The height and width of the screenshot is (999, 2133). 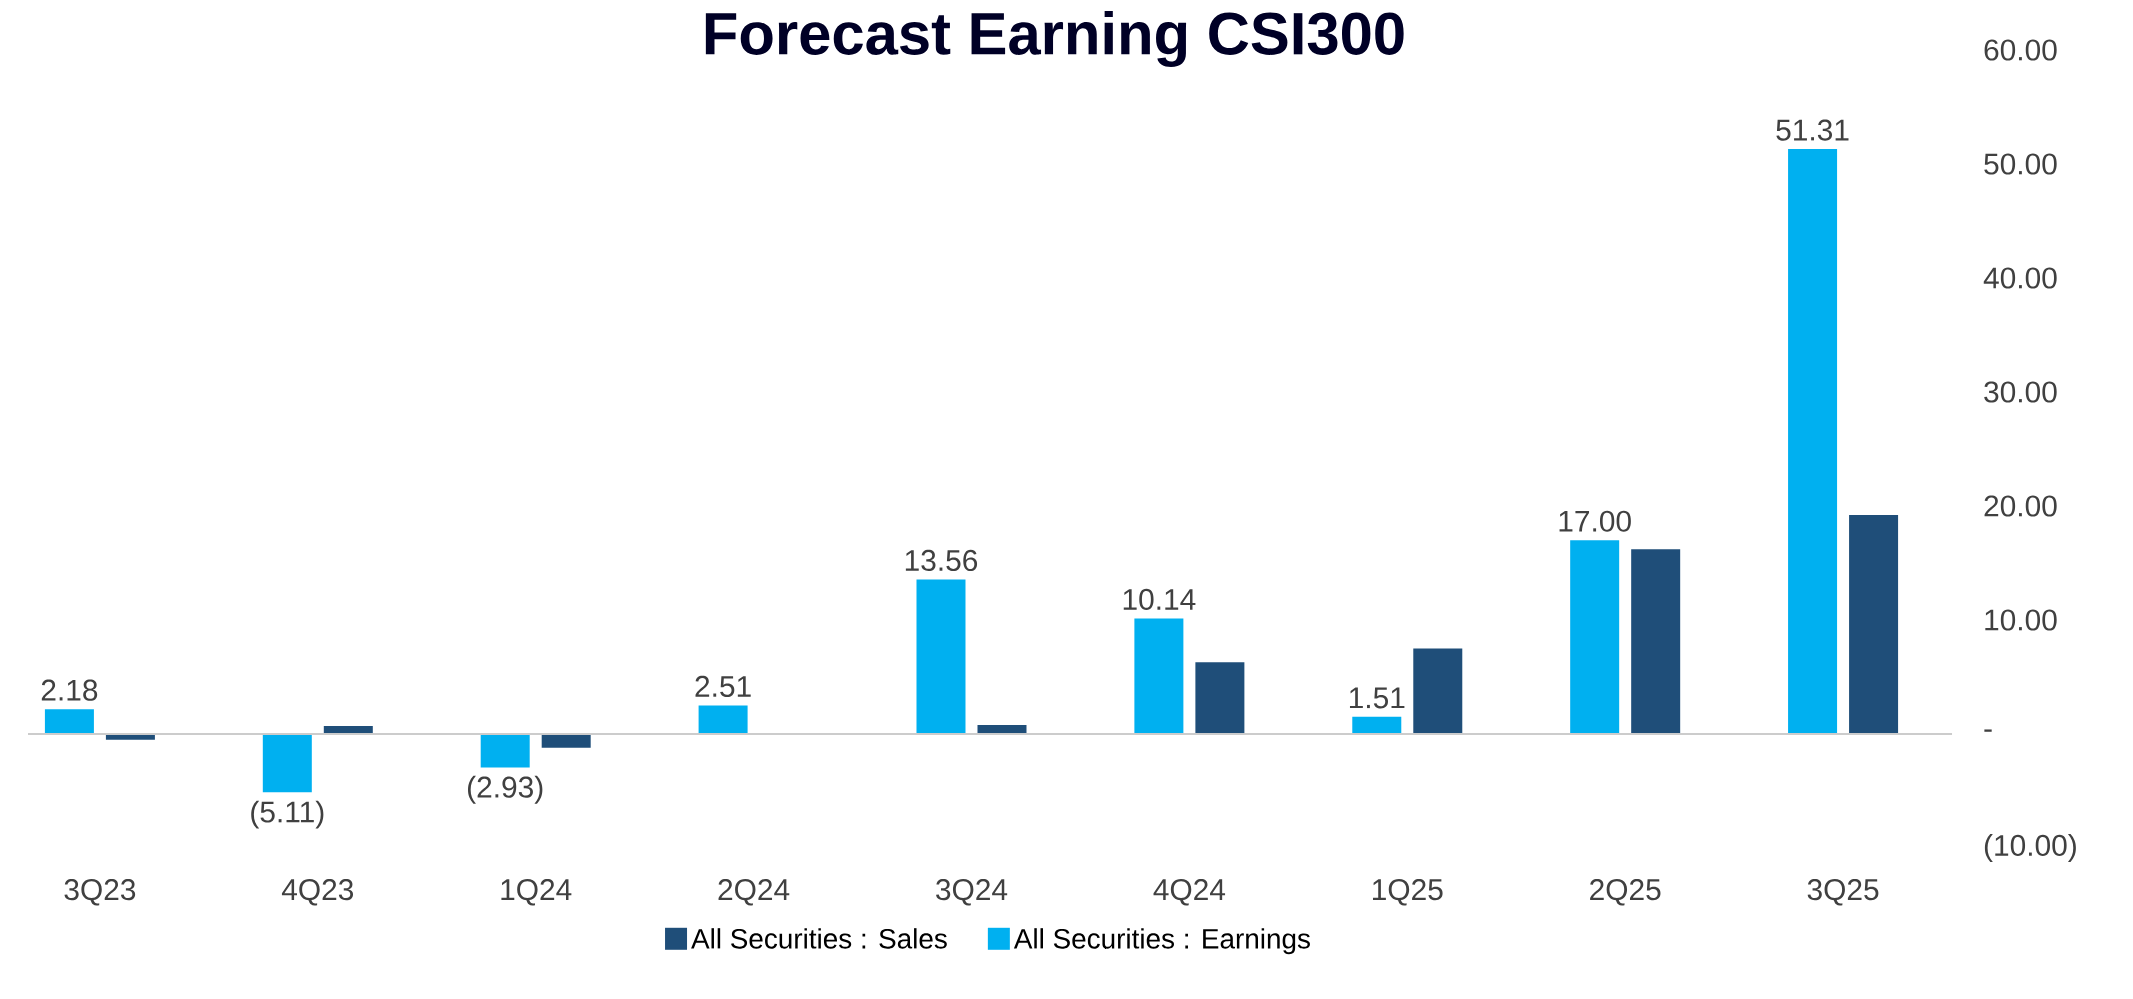 I want to click on x-tick-label: 3Q25, so click(x=1843, y=892).